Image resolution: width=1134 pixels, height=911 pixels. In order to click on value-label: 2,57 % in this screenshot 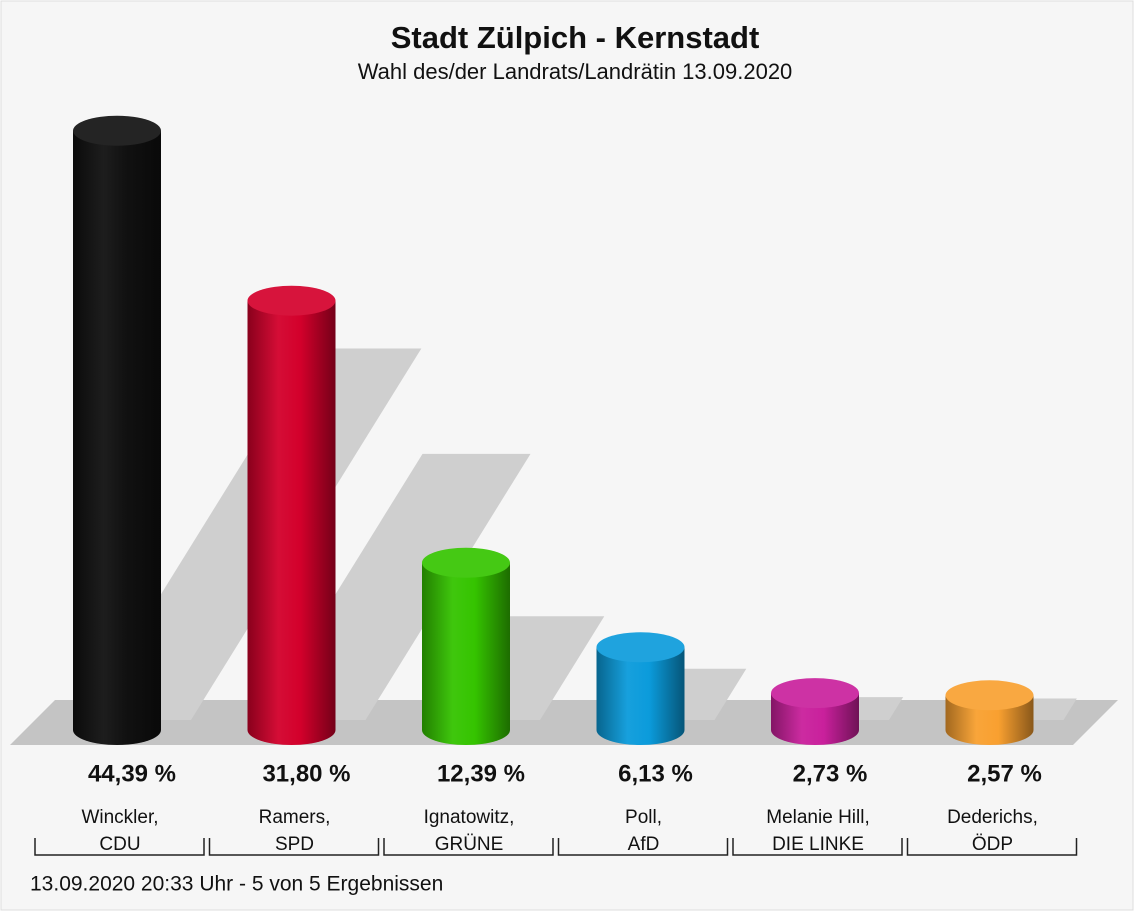, I will do `click(1004, 773)`.